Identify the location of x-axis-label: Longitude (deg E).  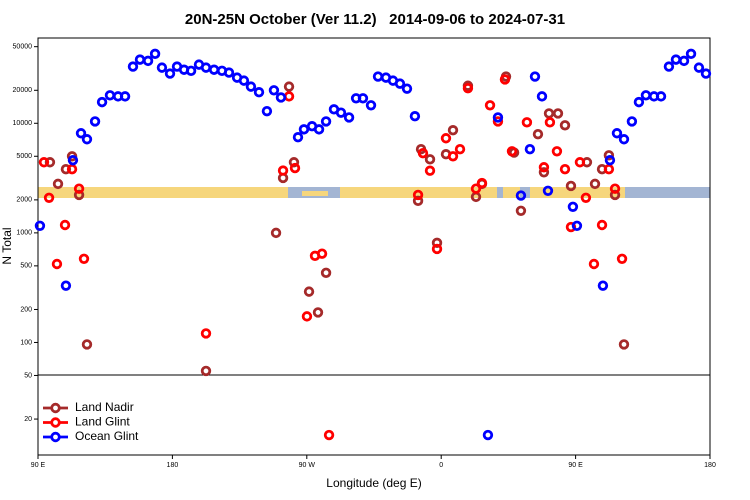
(373, 483).